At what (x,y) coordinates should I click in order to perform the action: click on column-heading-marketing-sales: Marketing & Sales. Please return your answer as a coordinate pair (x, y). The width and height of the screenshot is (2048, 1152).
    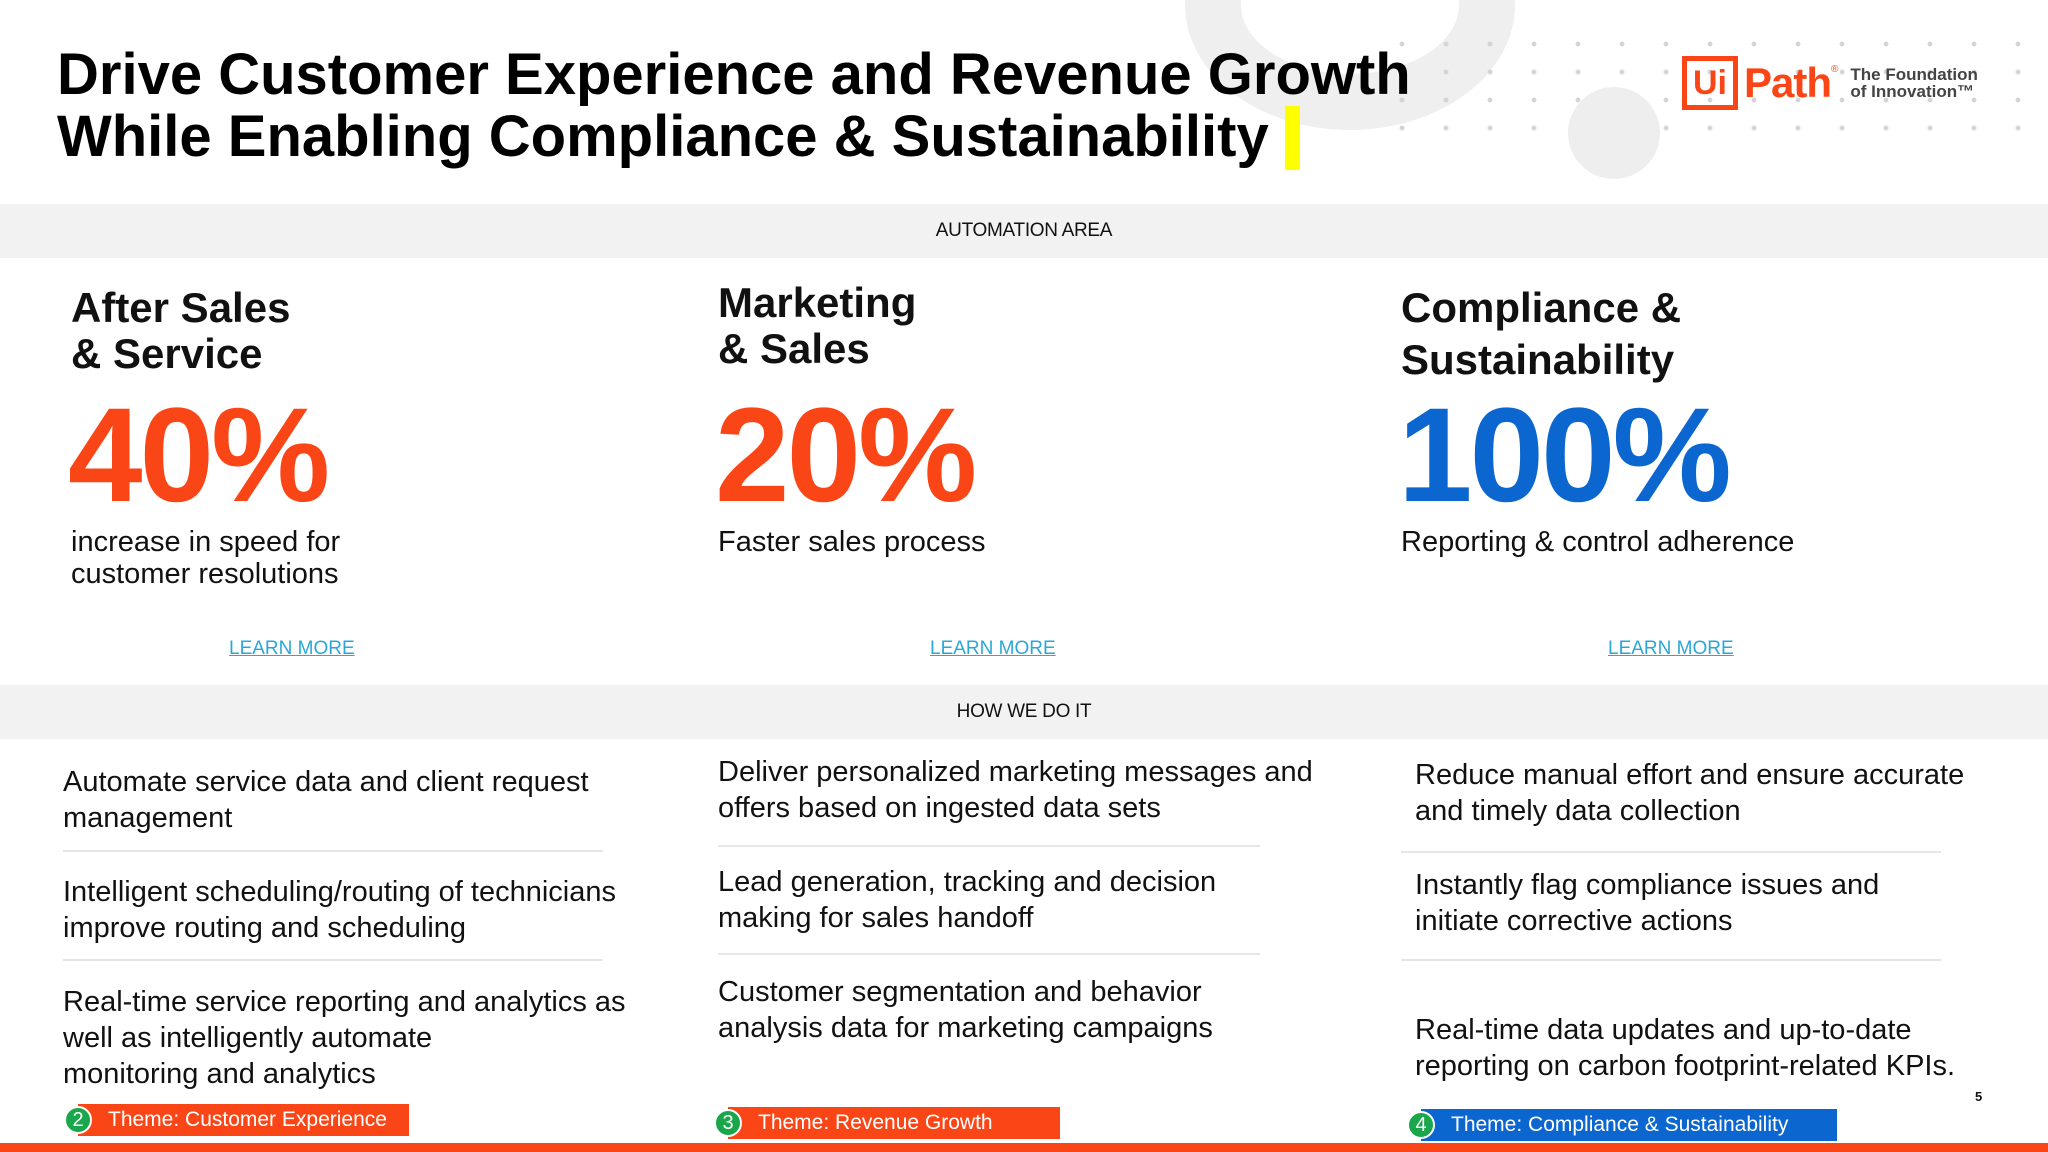
    Looking at the image, I should click on (817, 326).